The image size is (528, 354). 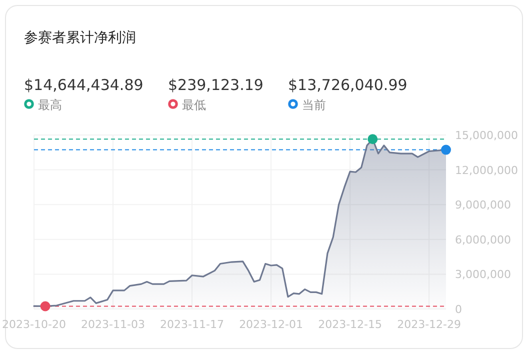 I want to click on x-tick-label: 2023-11-03, so click(x=113, y=324).